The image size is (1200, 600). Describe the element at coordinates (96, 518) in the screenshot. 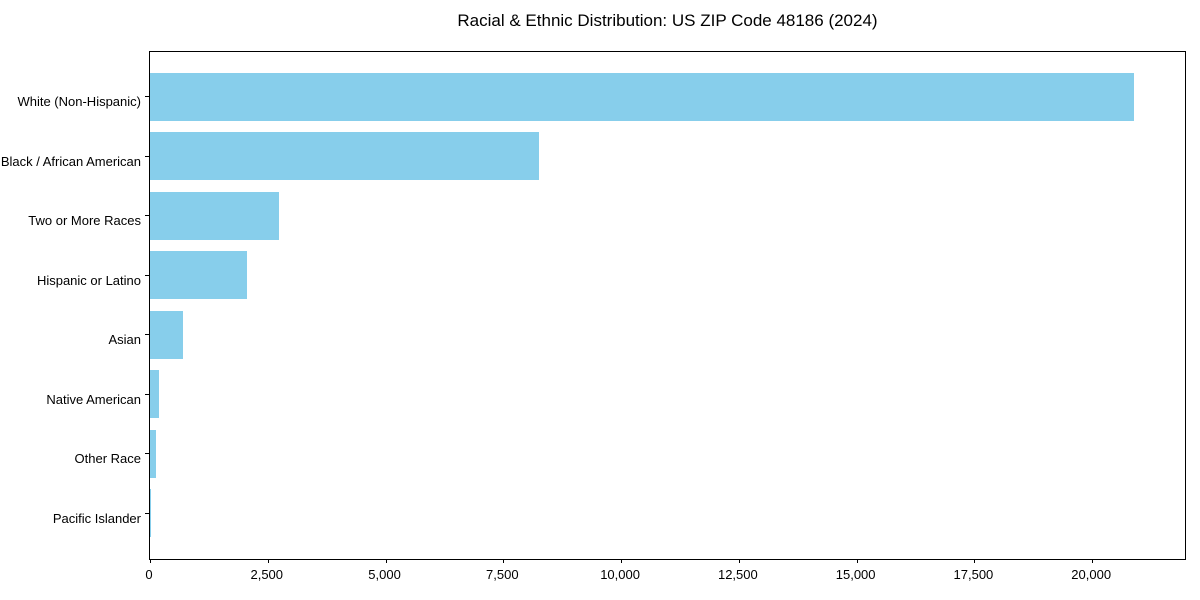

I see `y-axis-label: Pacific Islander` at that location.